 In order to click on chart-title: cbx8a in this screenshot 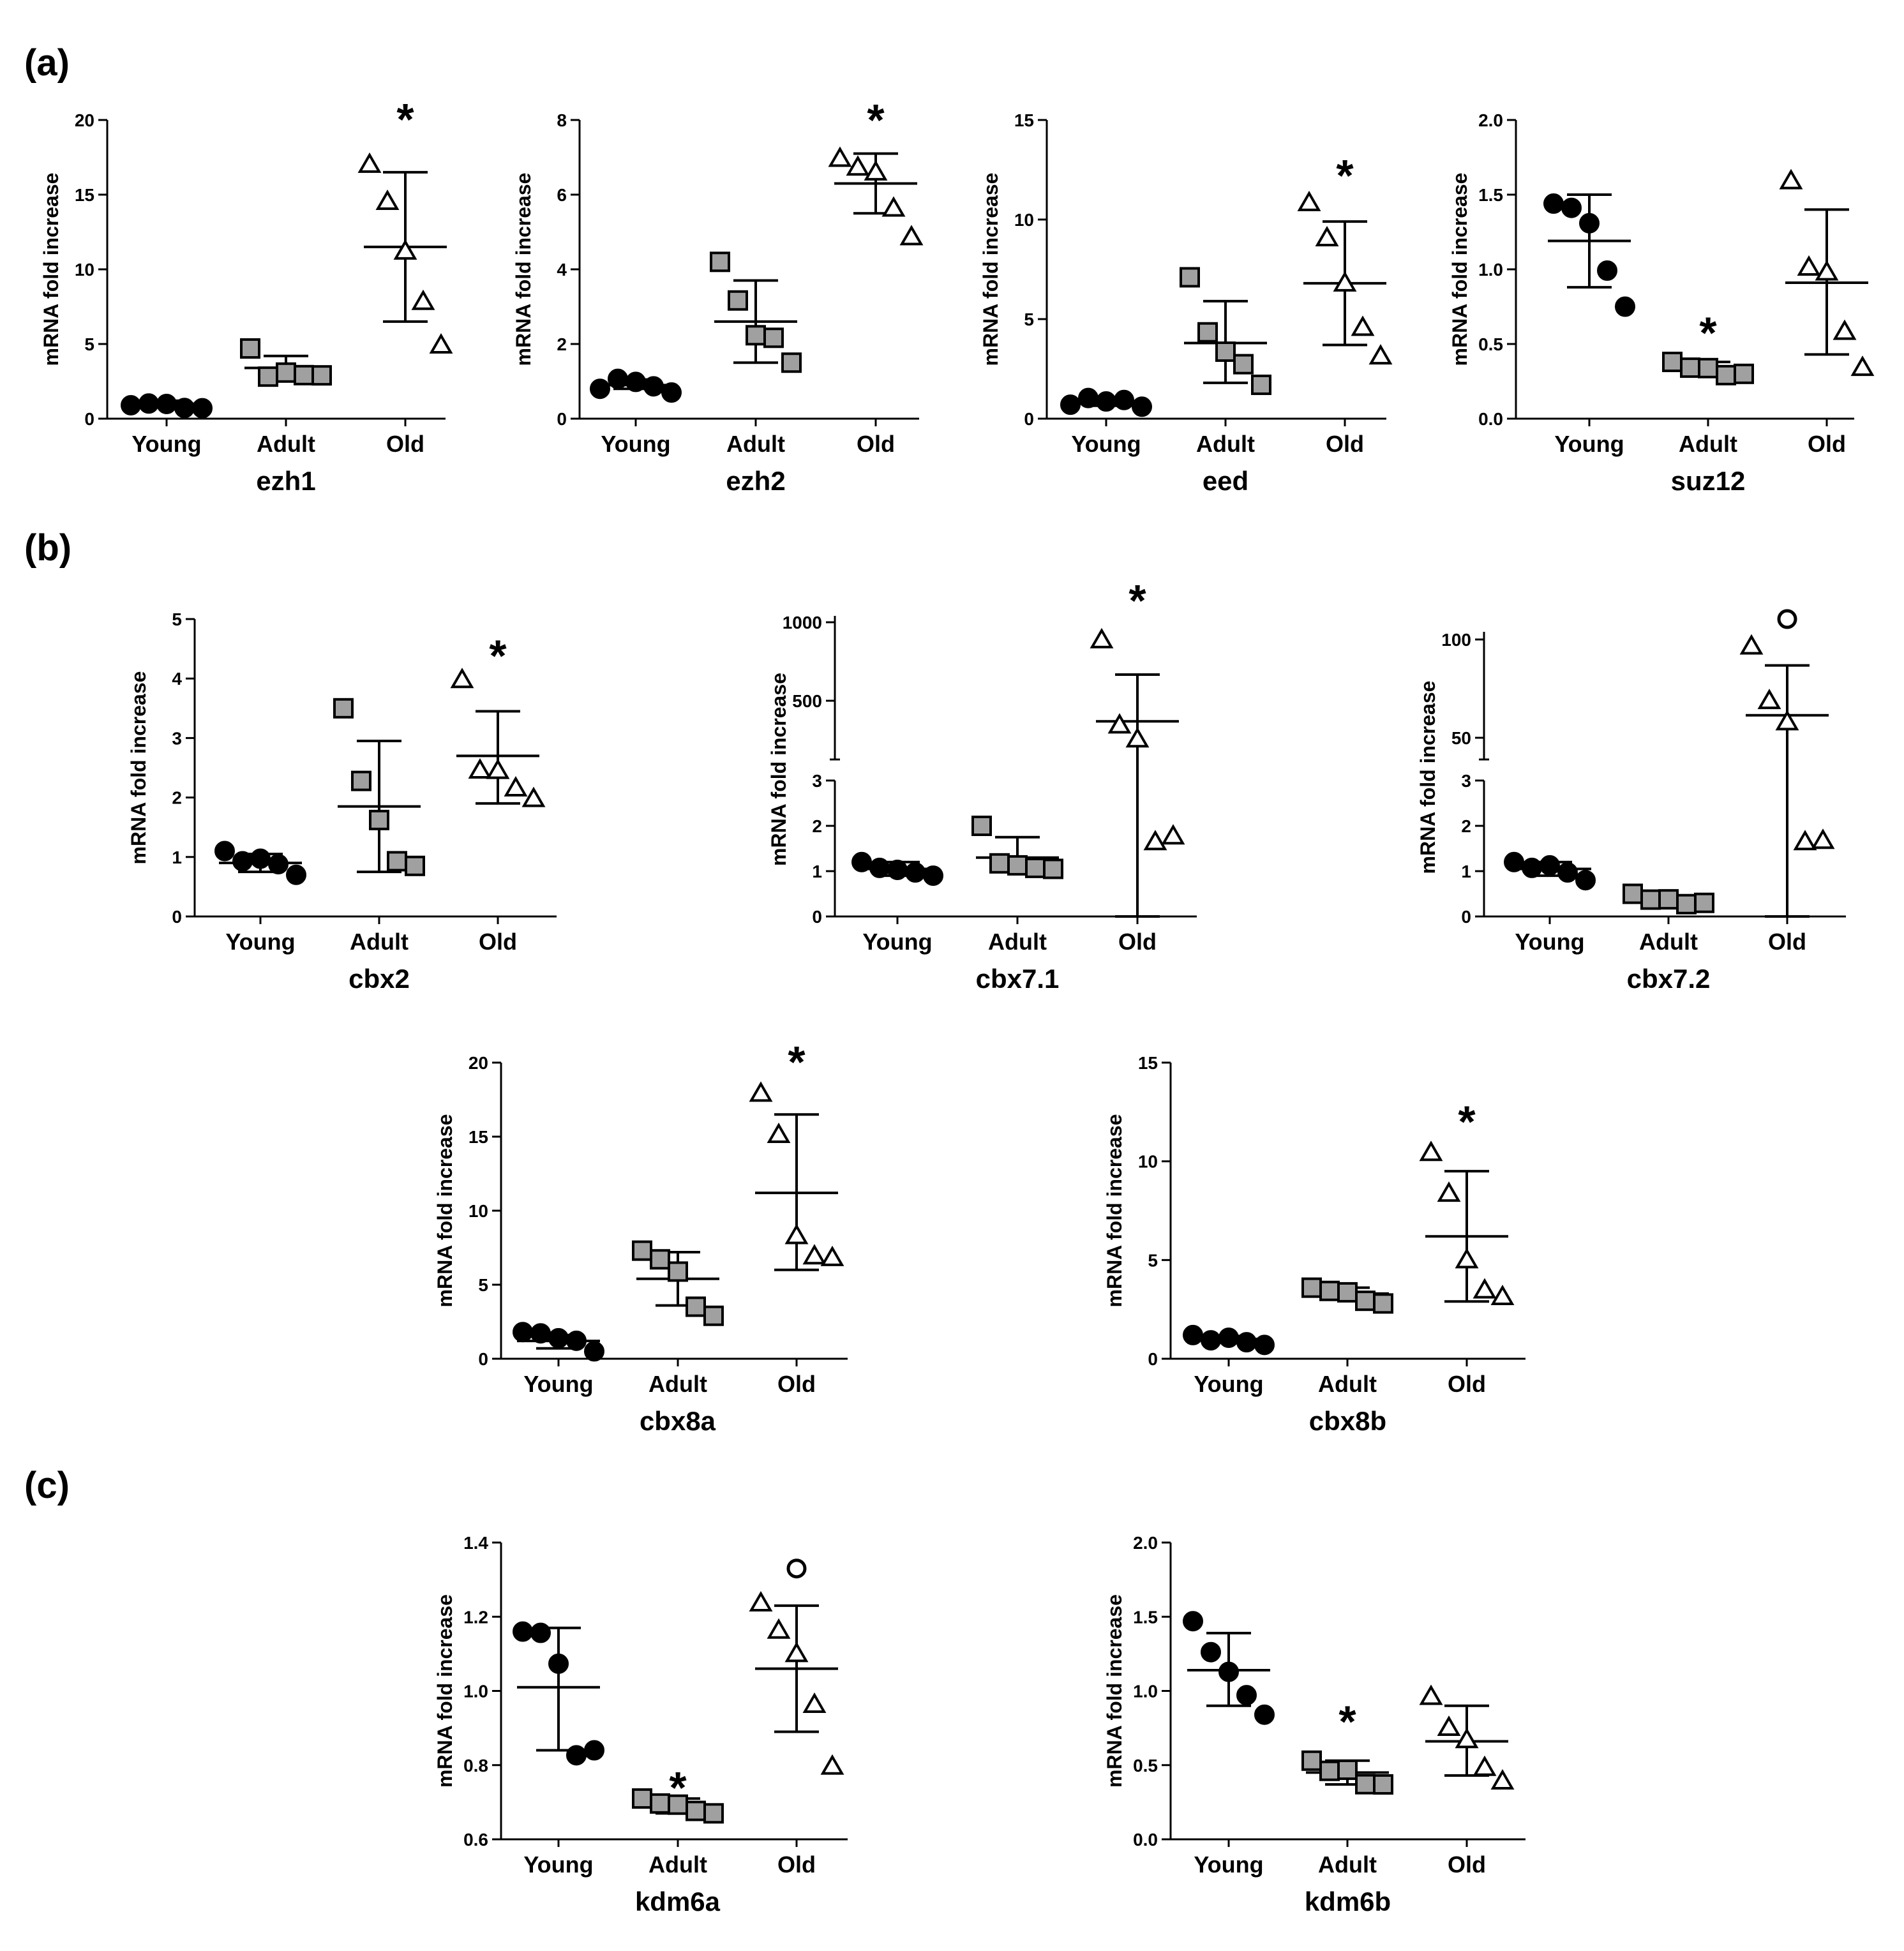, I will do `click(678, 1421)`.